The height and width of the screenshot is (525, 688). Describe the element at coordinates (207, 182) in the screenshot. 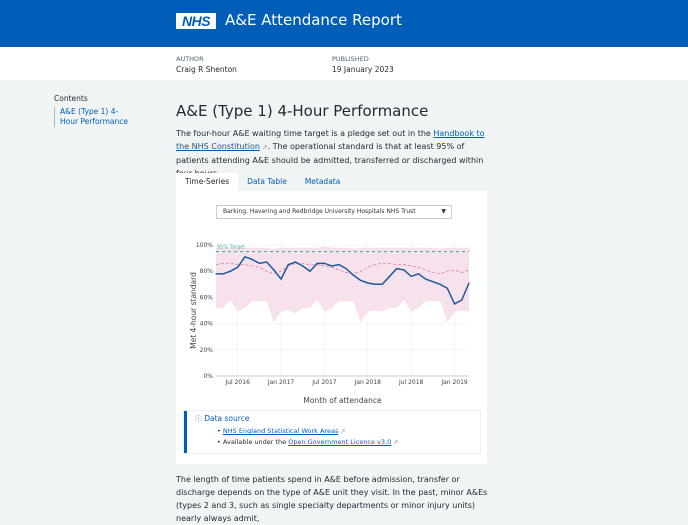

I see `tab-time-series: Time-Series` at that location.